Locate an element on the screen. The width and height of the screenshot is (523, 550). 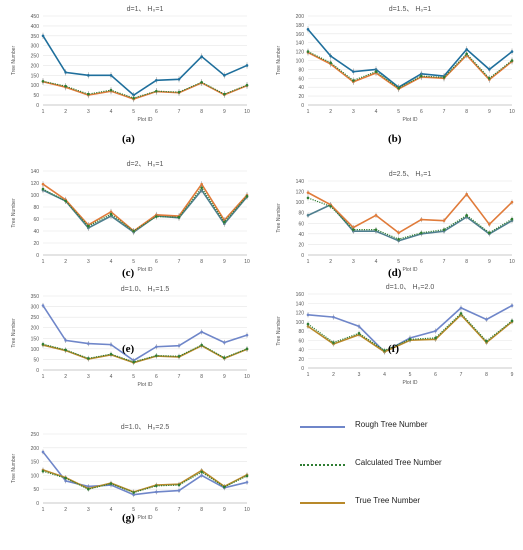
y-tick-label: 50 is located at coordinates (36, 490).